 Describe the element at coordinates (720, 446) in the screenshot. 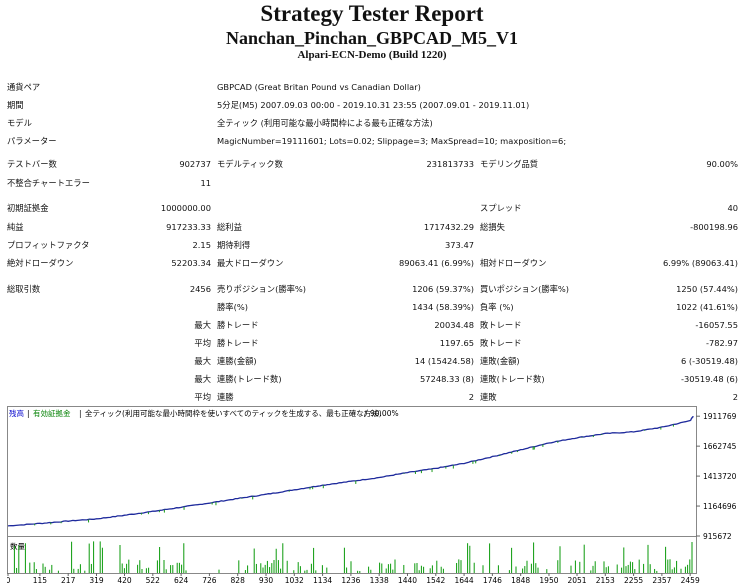

I see `y-tick-label: 1662745` at that location.